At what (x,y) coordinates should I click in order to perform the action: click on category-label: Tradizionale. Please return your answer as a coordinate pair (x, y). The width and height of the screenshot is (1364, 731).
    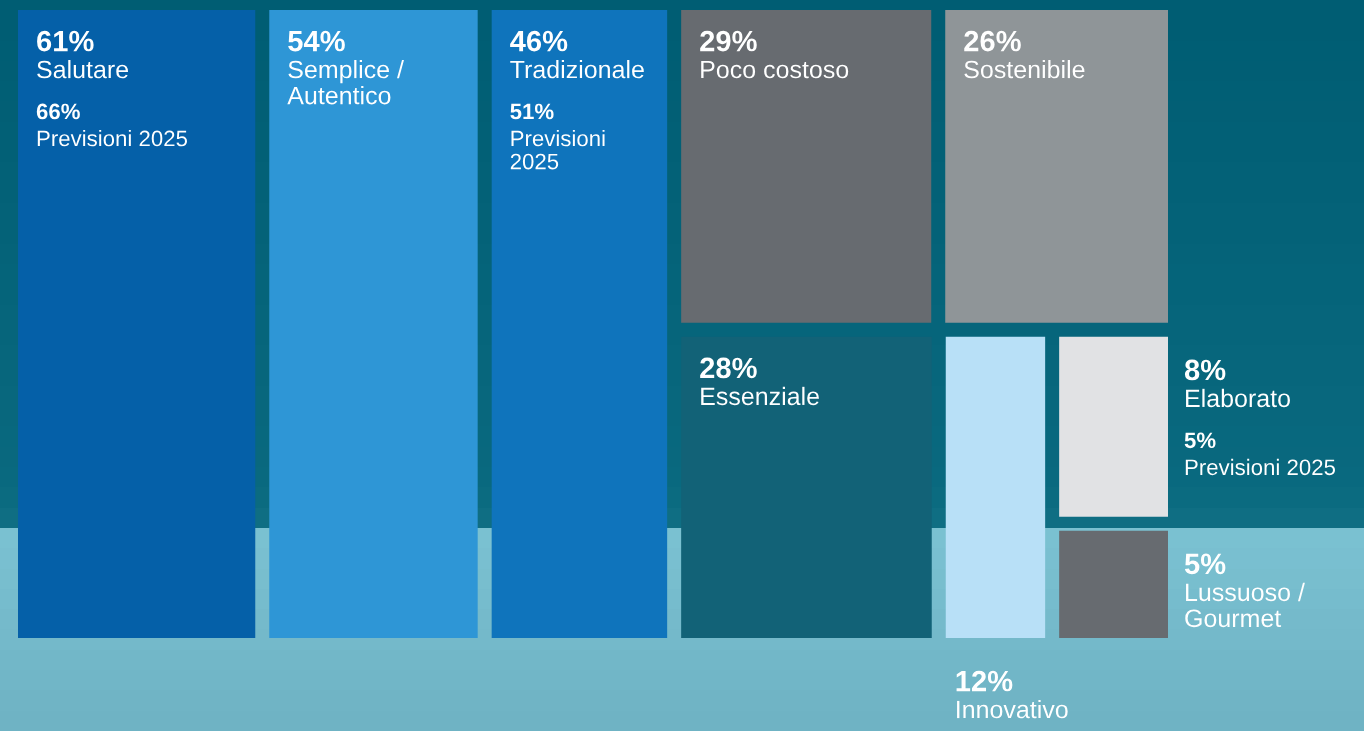
    Looking at the image, I should click on (577, 69).